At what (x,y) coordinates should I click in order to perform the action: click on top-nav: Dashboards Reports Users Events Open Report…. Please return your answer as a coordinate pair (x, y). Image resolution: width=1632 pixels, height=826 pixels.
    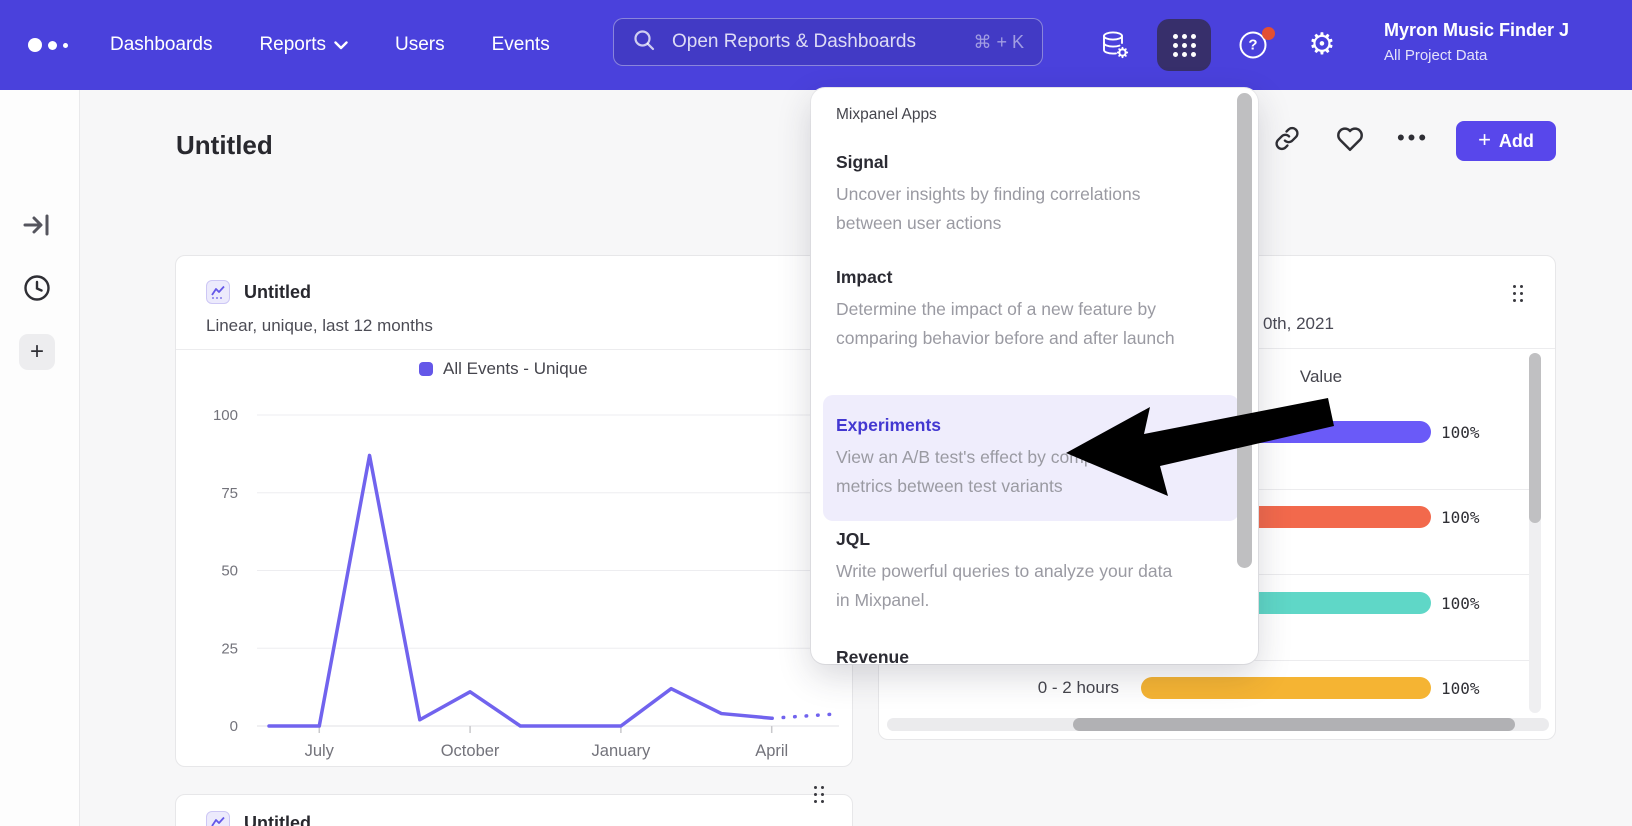
    Looking at the image, I should click on (816, 45).